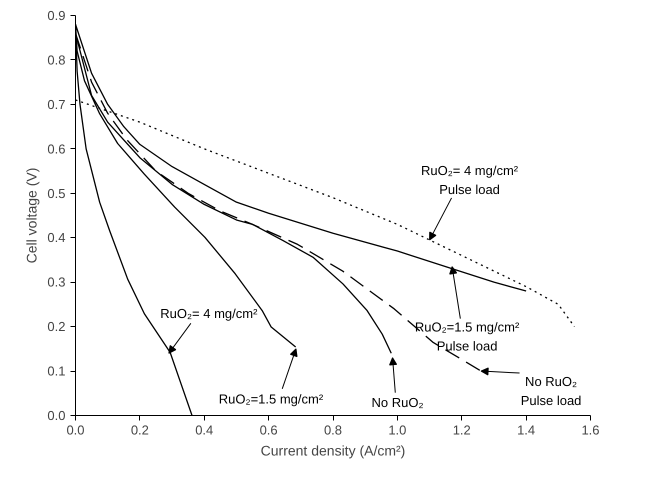 The height and width of the screenshot is (487, 667). Describe the element at coordinates (551, 391) in the screenshot. I see `annotation: No RuO₂ Pulse load` at that location.